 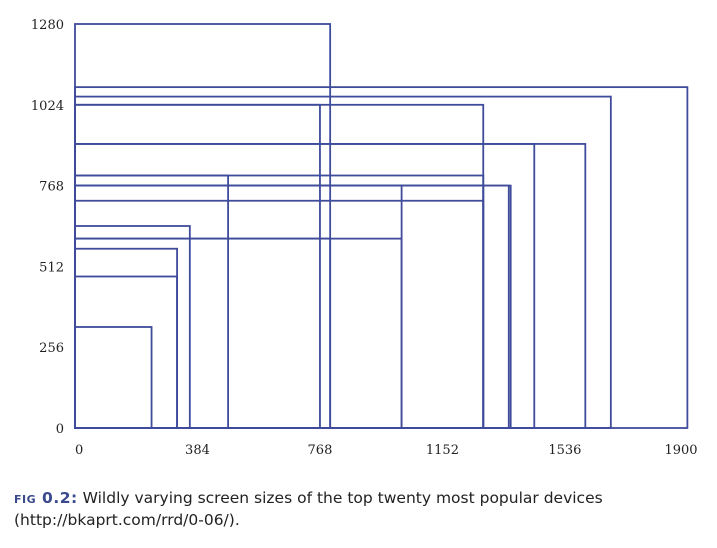 What do you see at coordinates (47, 106) in the screenshot?
I see `y-tick-label: 1024` at bounding box center [47, 106].